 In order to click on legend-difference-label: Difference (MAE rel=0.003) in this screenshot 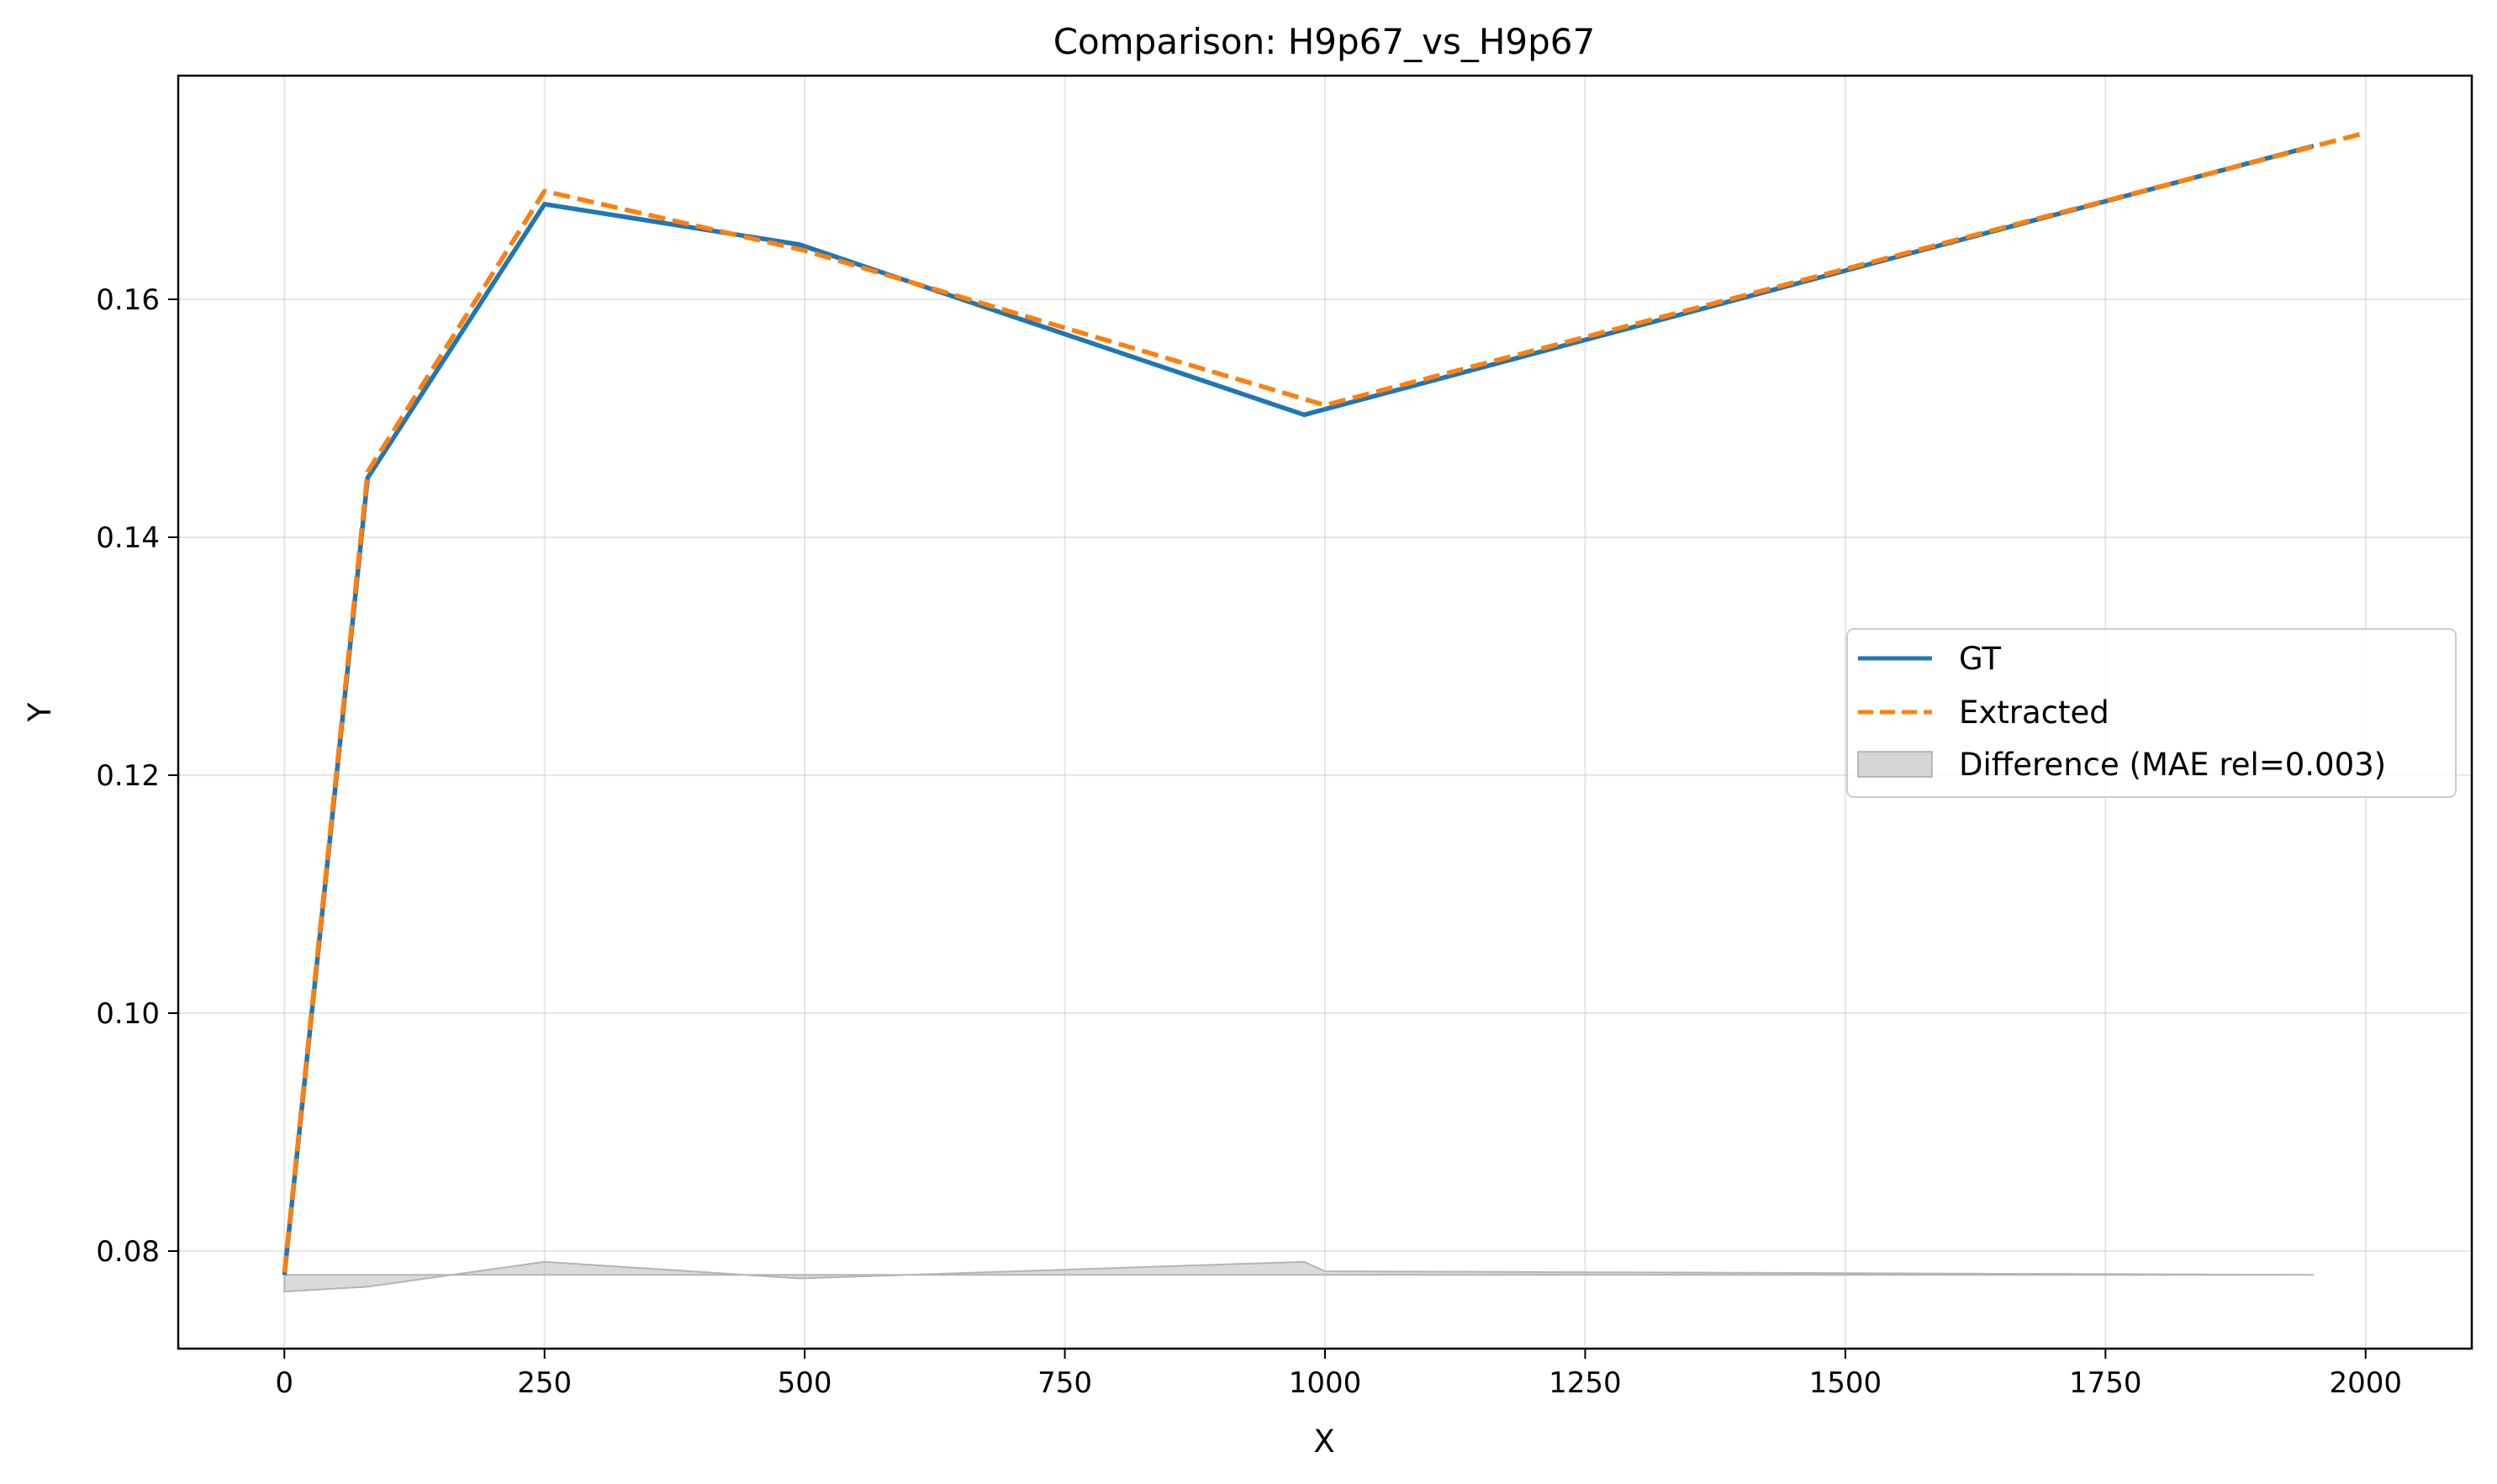, I will do `click(2172, 765)`.